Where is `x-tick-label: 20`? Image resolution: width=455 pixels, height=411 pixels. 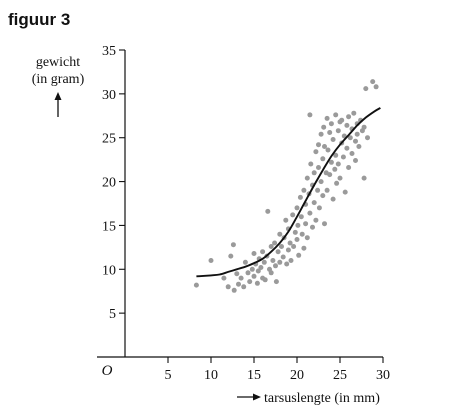 x-tick-label: 20 is located at coordinates (297, 375).